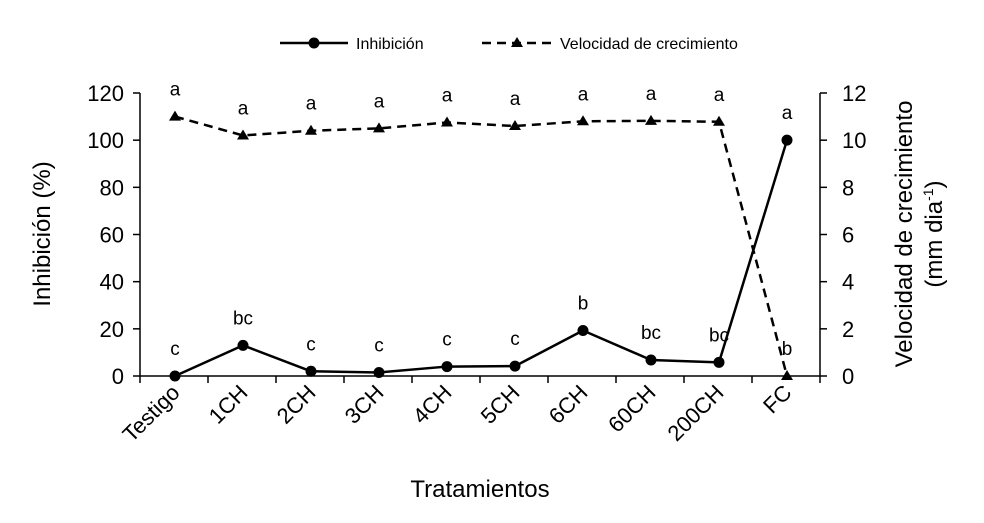 This screenshot has width=984, height=523. Describe the element at coordinates (568, 404) in the screenshot. I see `x-tick-label: 6CH` at that location.